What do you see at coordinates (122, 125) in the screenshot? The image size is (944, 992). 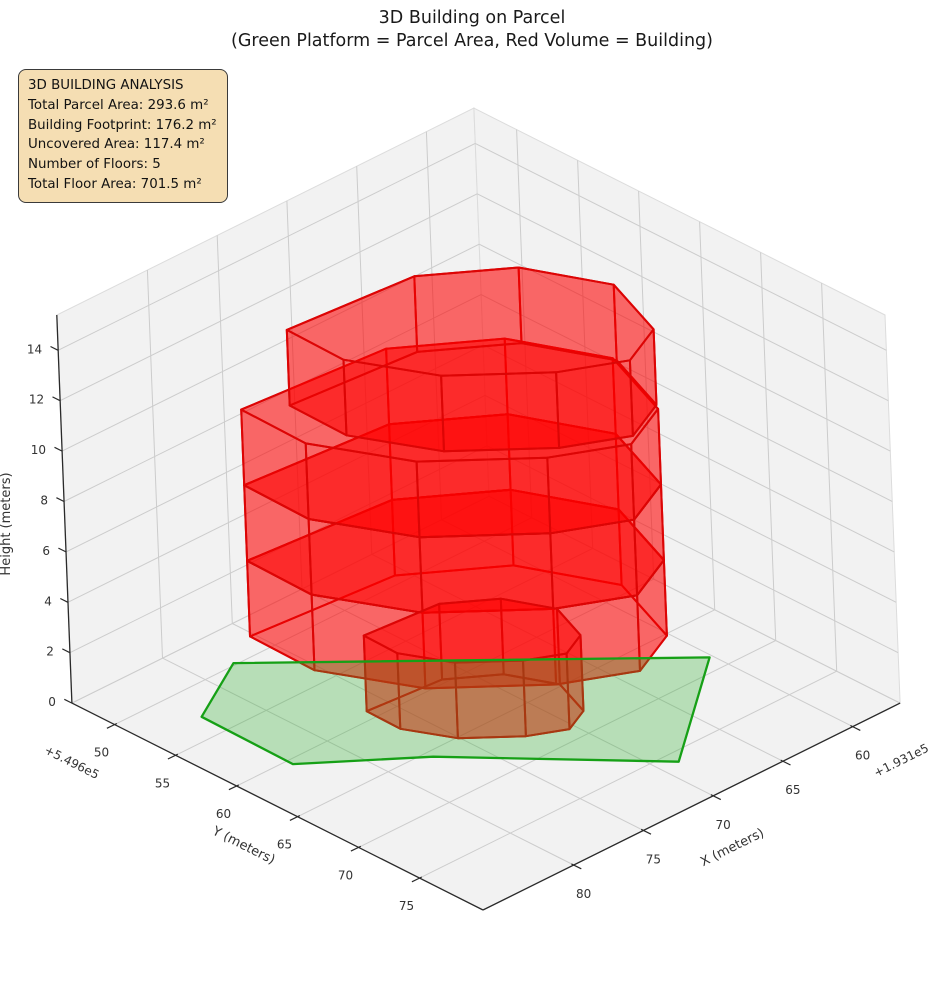 I see `info-box-line-2: Building Footprint: 176.2 m²` at bounding box center [122, 125].